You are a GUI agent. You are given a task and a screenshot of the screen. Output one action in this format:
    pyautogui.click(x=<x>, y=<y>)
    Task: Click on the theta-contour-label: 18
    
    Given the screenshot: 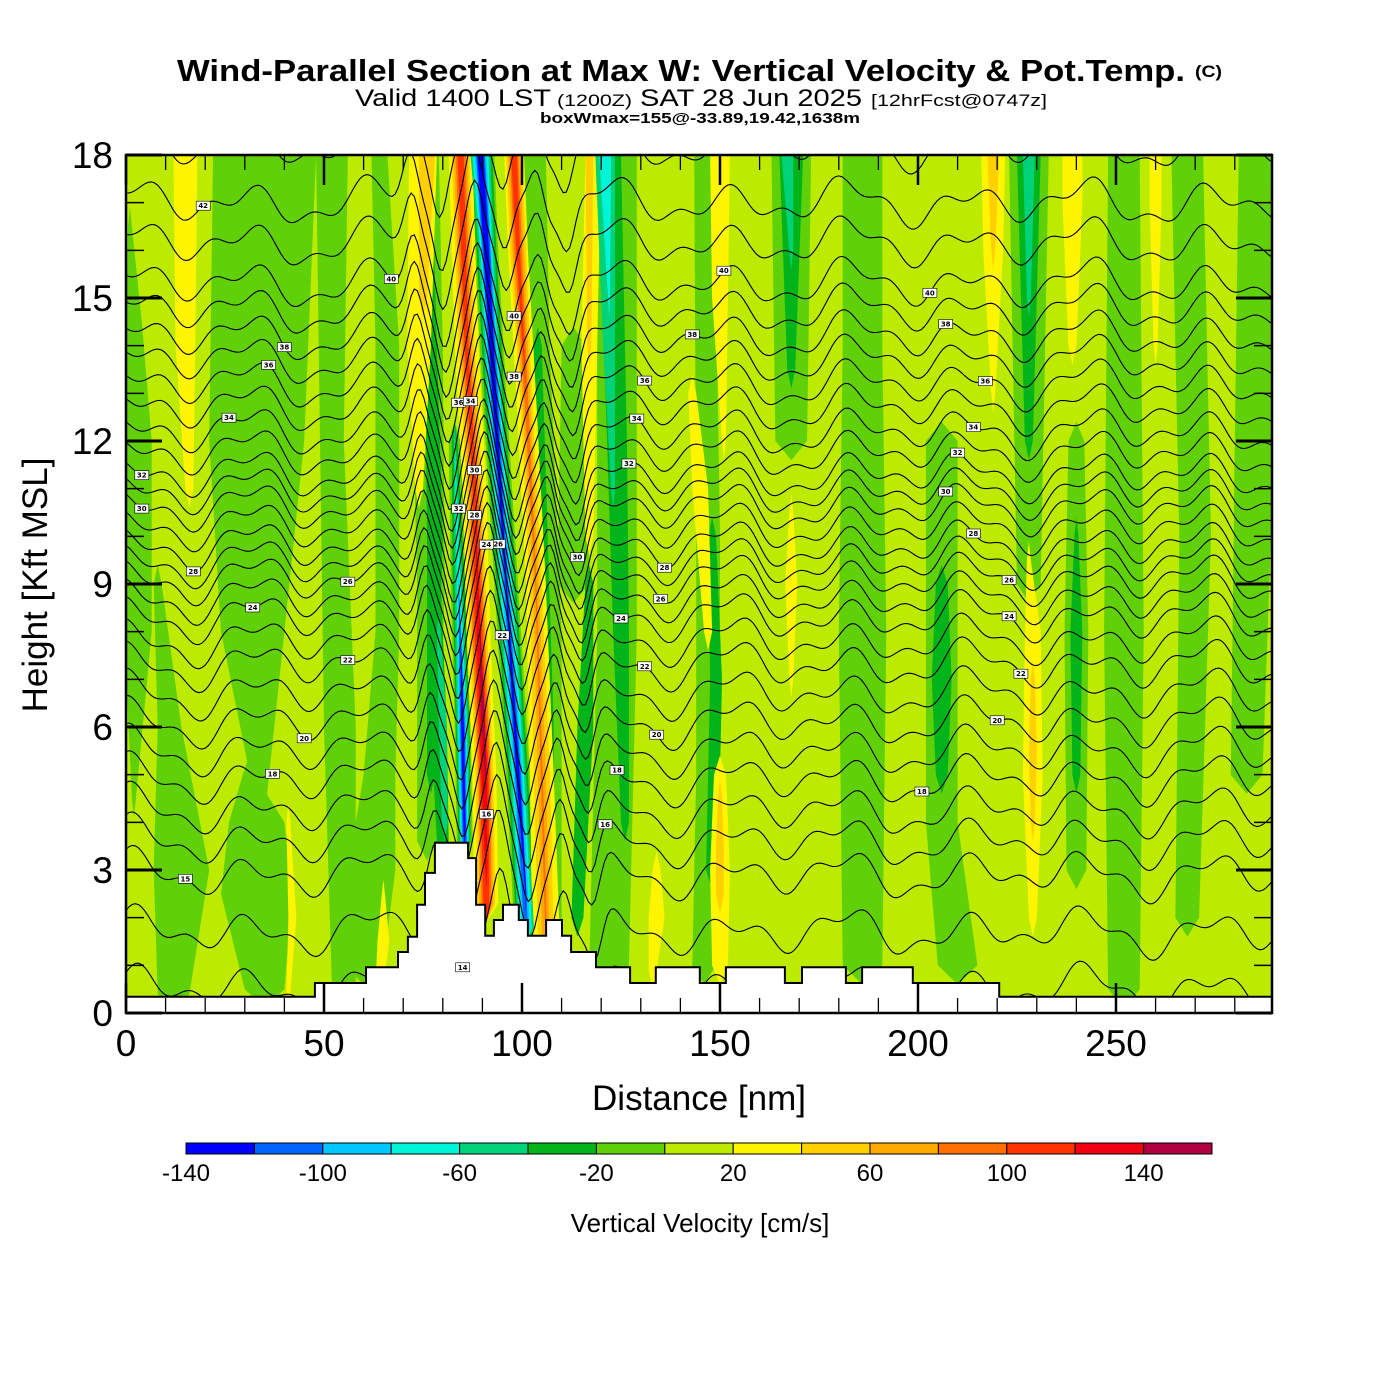 What is the action you would take?
    pyautogui.click(x=922, y=791)
    